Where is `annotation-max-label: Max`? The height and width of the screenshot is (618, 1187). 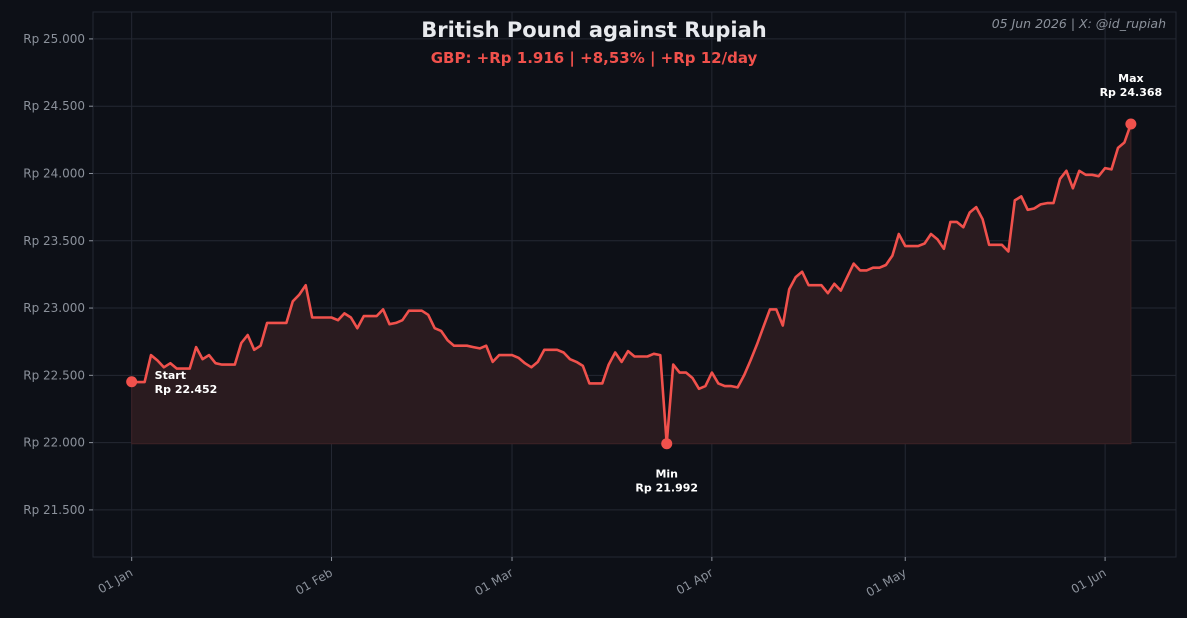
annotation-max-label: Max is located at coordinates (1130, 78).